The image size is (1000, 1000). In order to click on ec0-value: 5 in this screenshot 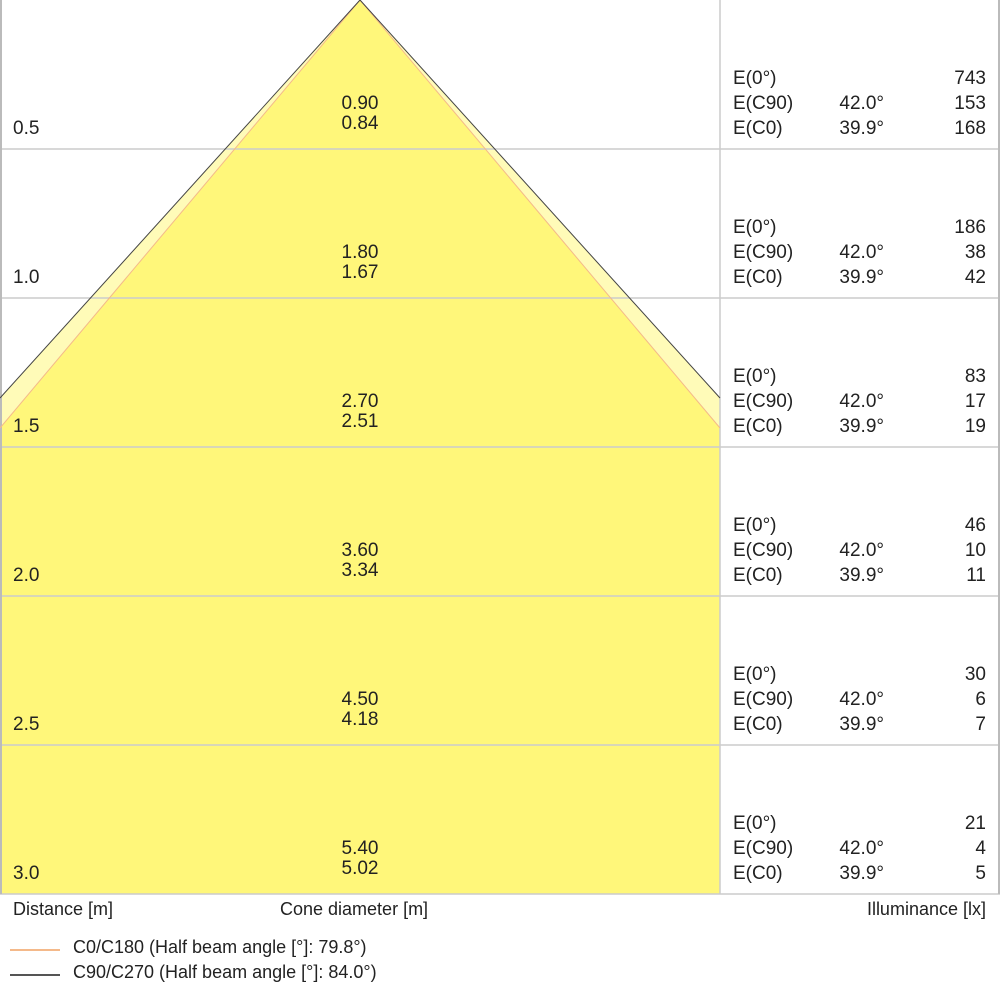, I will do `click(980, 873)`.